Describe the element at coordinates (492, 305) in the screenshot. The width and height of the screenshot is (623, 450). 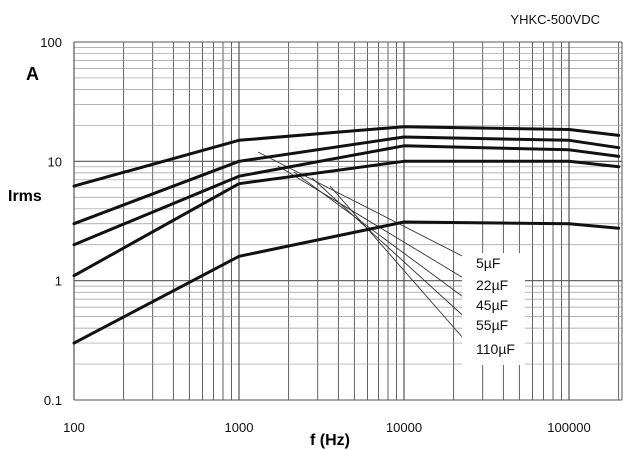
I see `legend-entry: 45µF` at that location.